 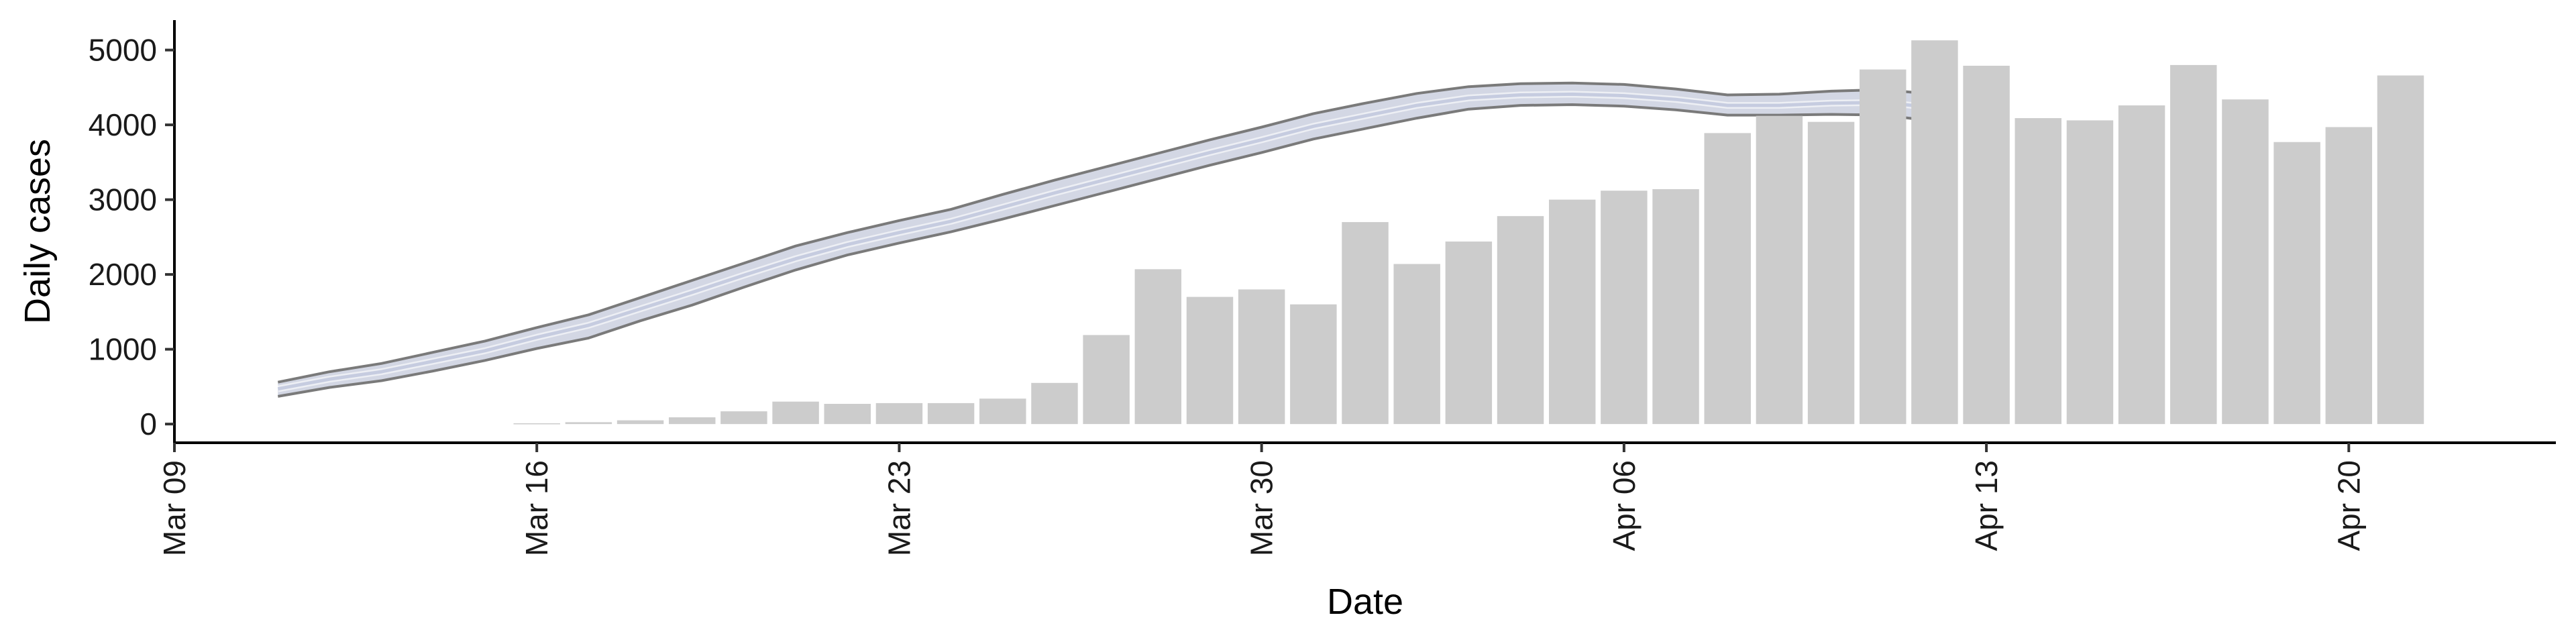 I want to click on y-axis-title: Daily cases, so click(x=37, y=231).